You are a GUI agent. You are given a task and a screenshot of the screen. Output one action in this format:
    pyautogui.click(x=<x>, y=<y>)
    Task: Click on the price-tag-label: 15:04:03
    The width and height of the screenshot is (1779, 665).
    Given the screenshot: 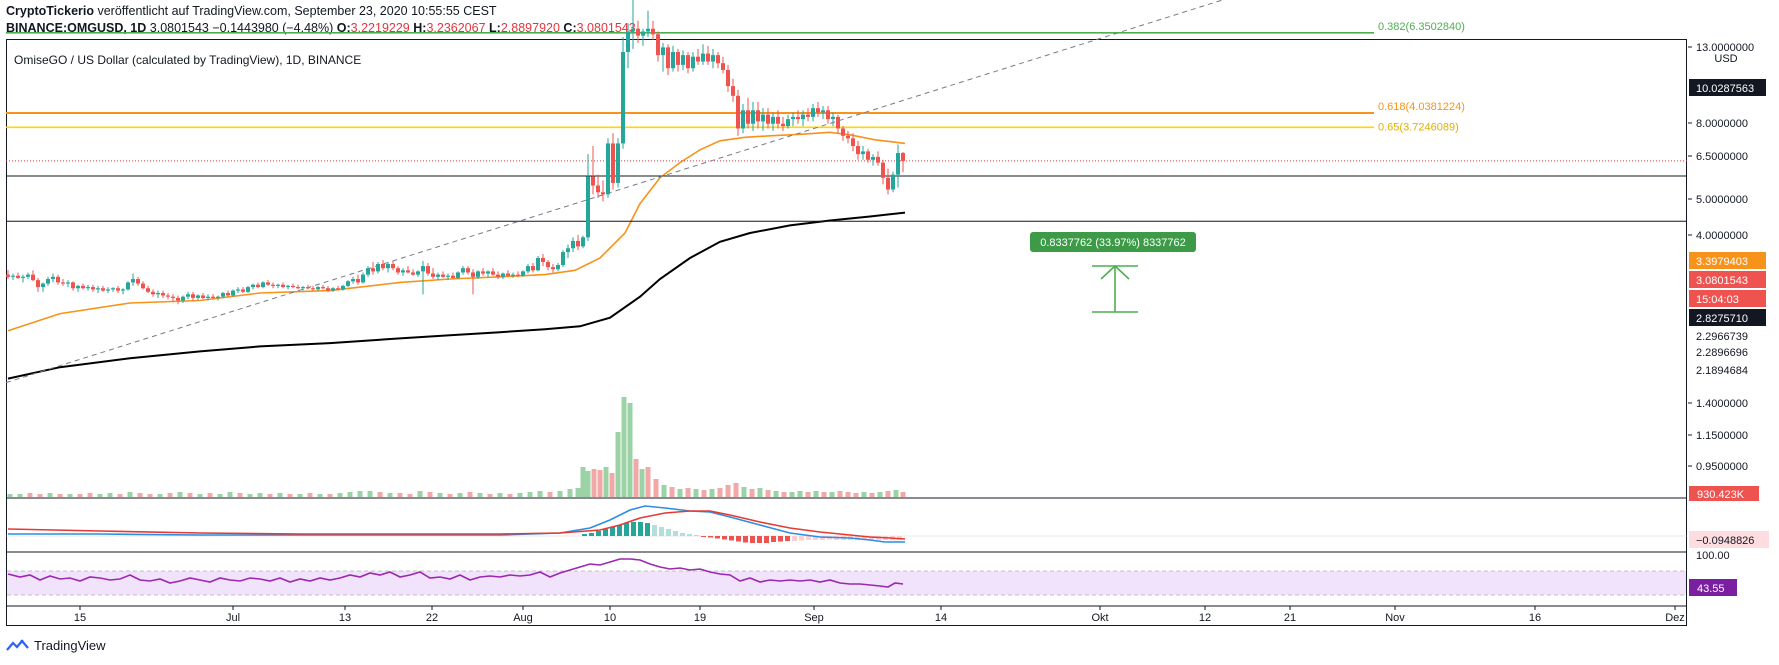 What is the action you would take?
    pyautogui.click(x=1717, y=300)
    